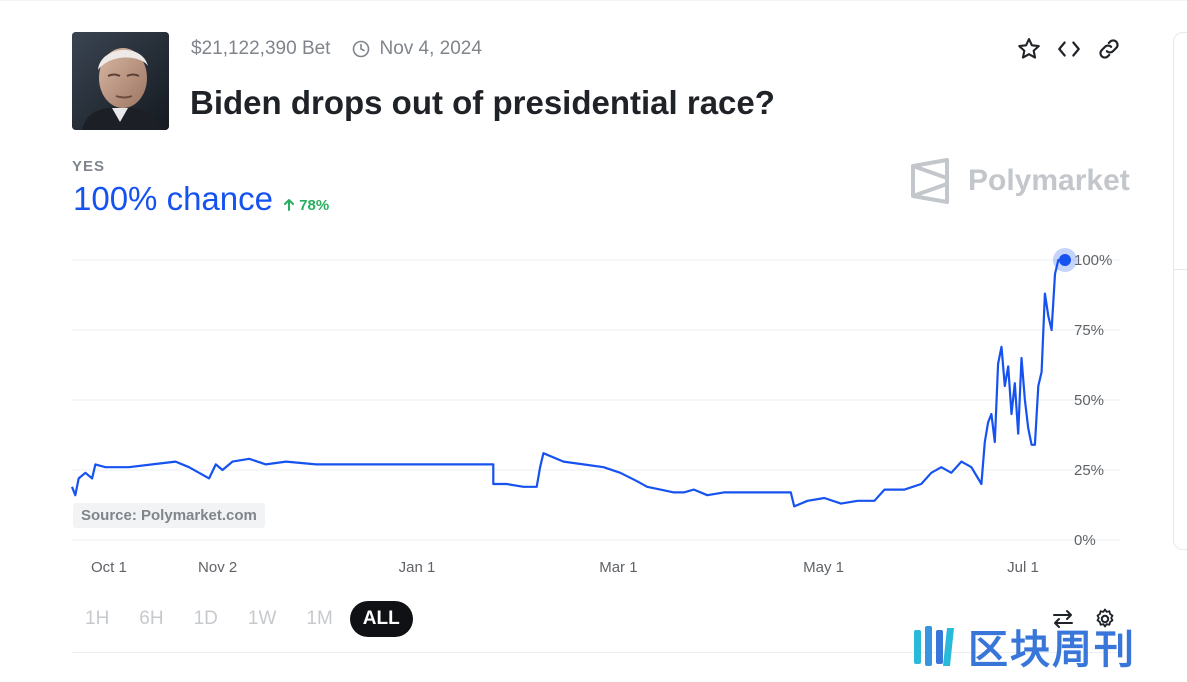  Describe the element at coordinates (1089, 400) in the screenshot. I see `y-tick-label: 50%` at that location.